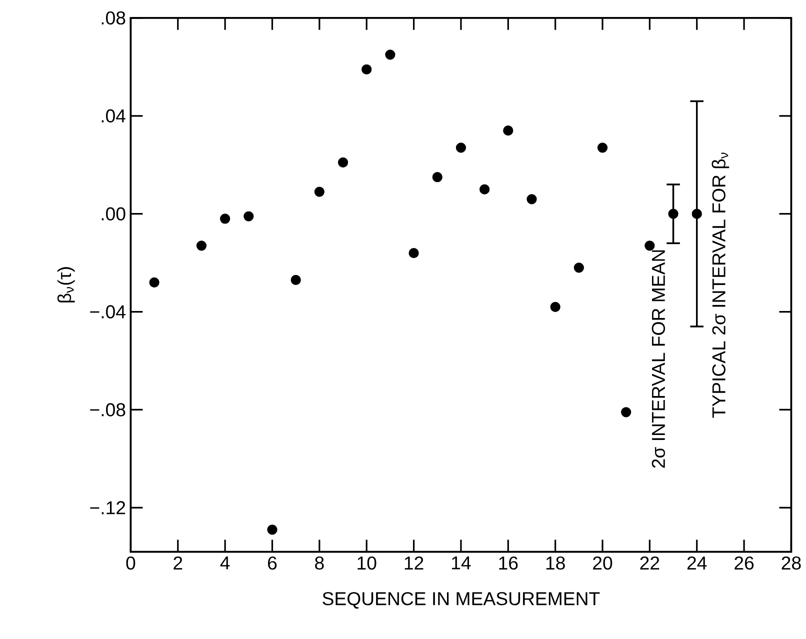  What do you see at coordinates (319, 563) in the screenshot?
I see `x-tick-label: 8` at bounding box center [319, 563].